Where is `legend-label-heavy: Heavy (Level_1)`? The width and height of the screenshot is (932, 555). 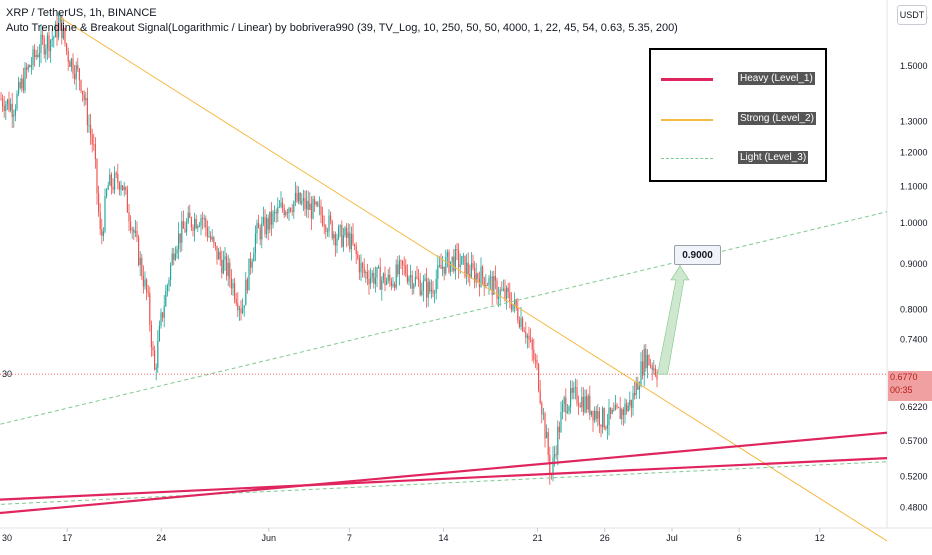
legend-label-heavy: Heavy (Level_1) is located at coordinates (776, 78).